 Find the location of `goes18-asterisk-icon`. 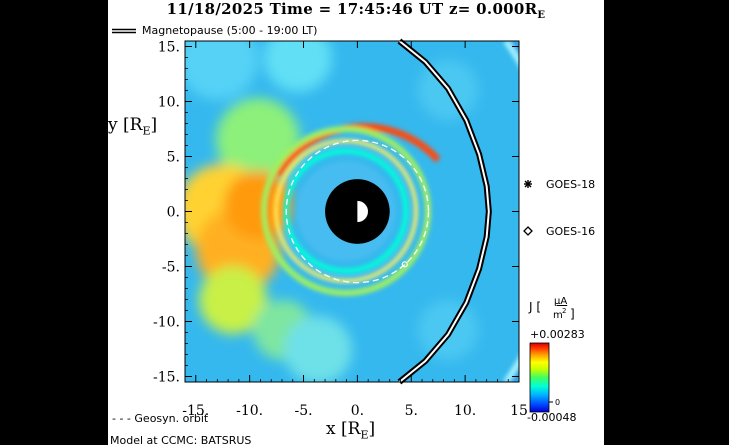

goes18-asterisk-icon is located at coordinates (528, 184).